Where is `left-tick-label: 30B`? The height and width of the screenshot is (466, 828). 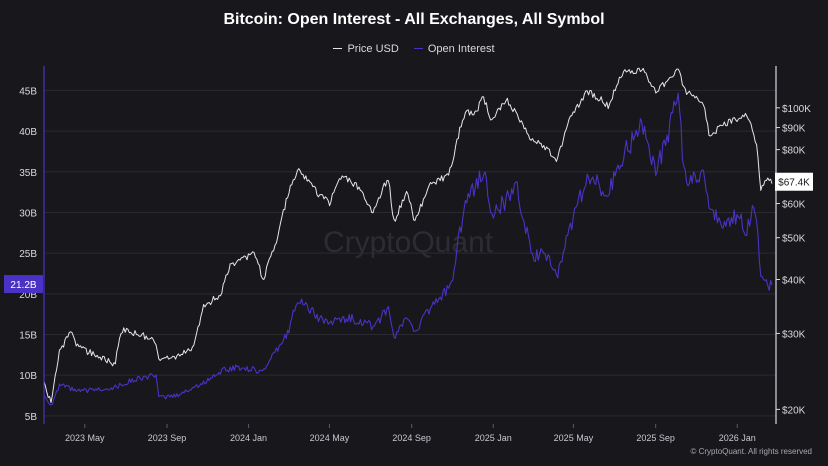 left-tick-label: 30B is located at coordinates (28, 213).